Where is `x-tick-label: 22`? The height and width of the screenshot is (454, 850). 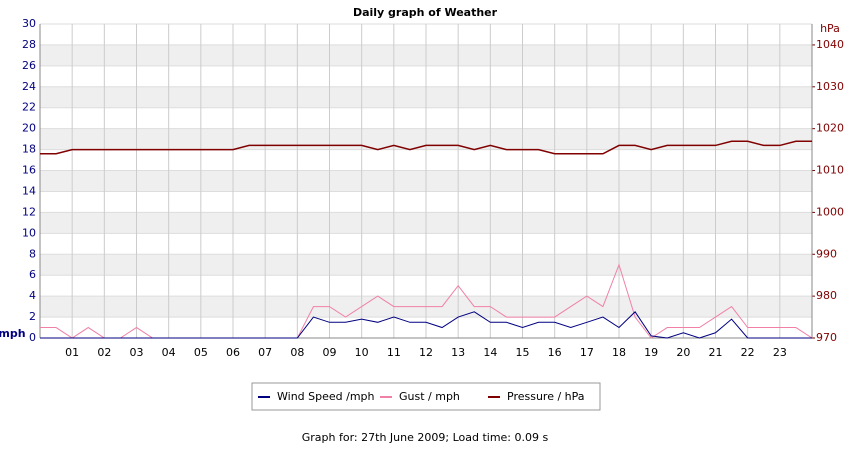 x-tick-label: 22 is located at coordinates (748, 352).